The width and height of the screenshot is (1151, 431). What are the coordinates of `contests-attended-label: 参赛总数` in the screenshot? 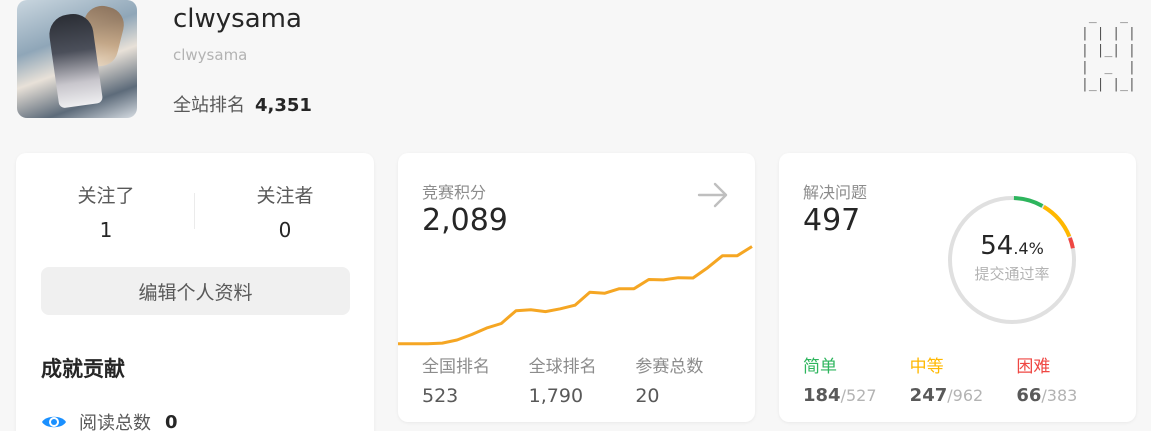 It's located at (669, 367).